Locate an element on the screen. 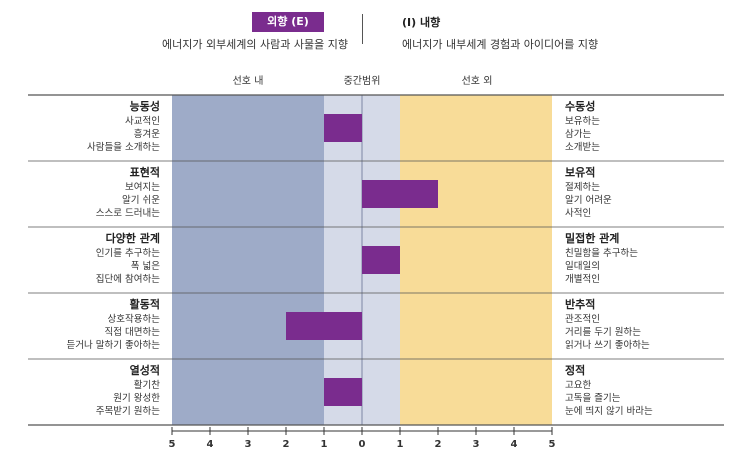 This screenshot has width=736, height=472. facet-left-item: 주목받기 원하는 is located at coordinates (128, 411).